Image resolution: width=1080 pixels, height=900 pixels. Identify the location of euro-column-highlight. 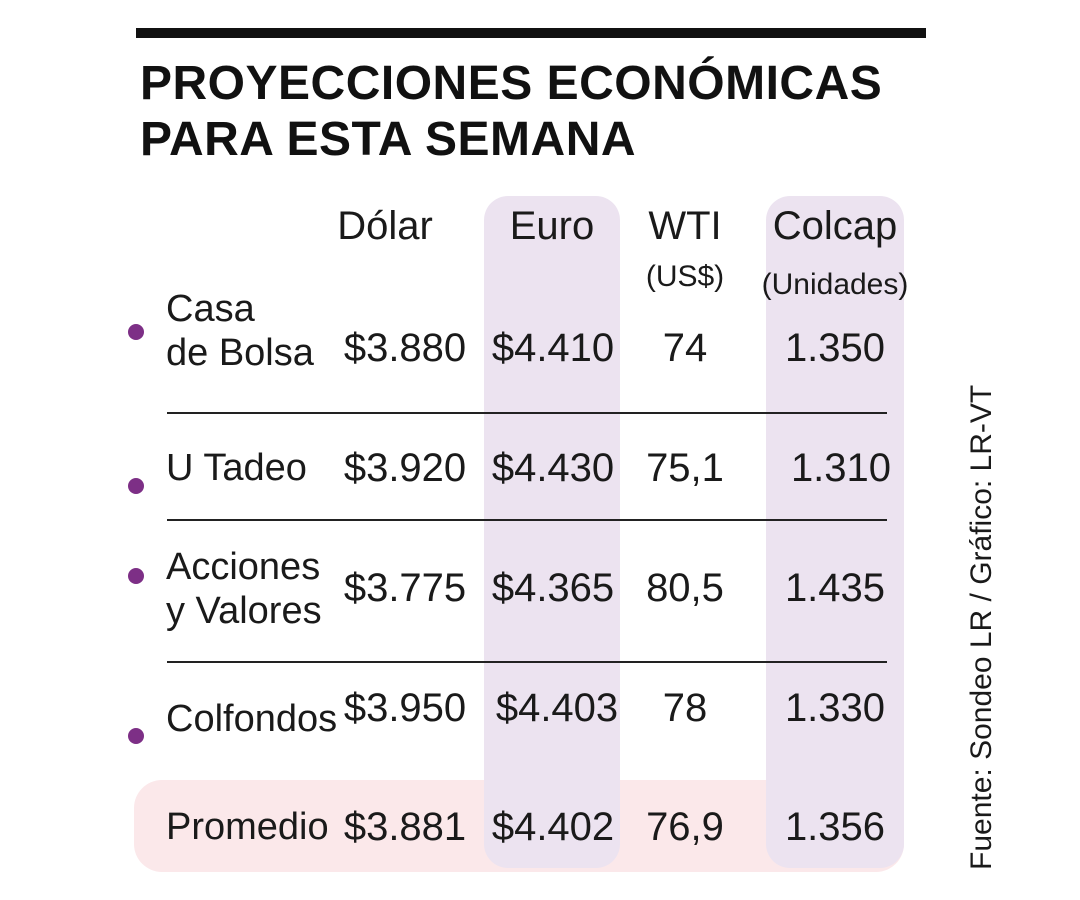
(552, 532).